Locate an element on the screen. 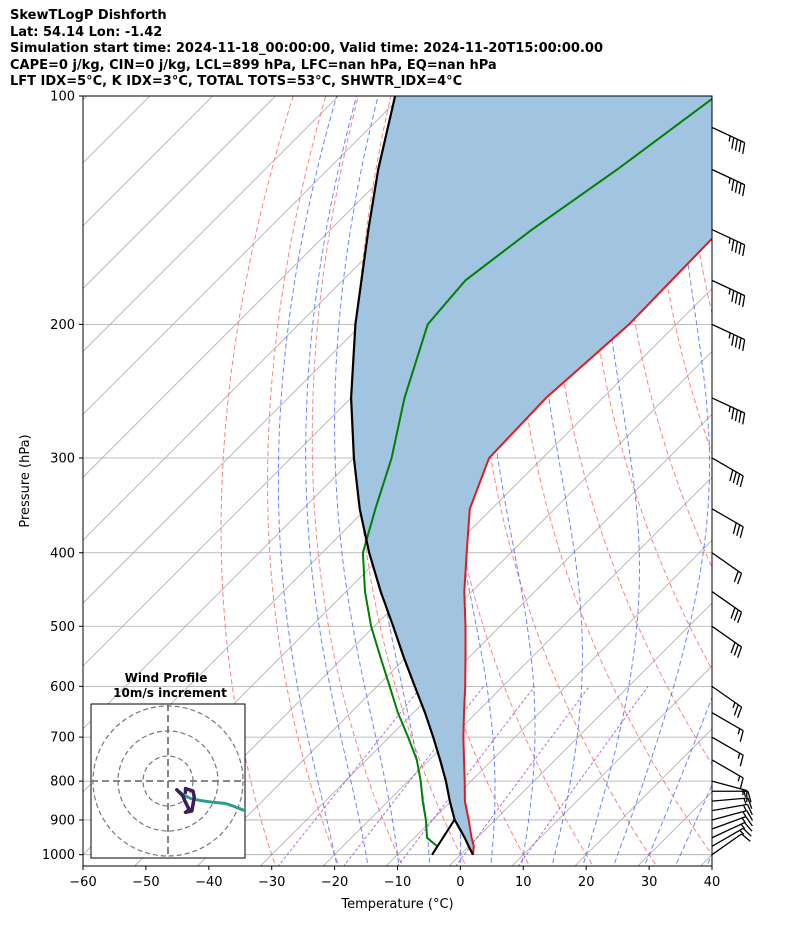  parcel-dewpoint-segment is located at coordinates (443, 837).